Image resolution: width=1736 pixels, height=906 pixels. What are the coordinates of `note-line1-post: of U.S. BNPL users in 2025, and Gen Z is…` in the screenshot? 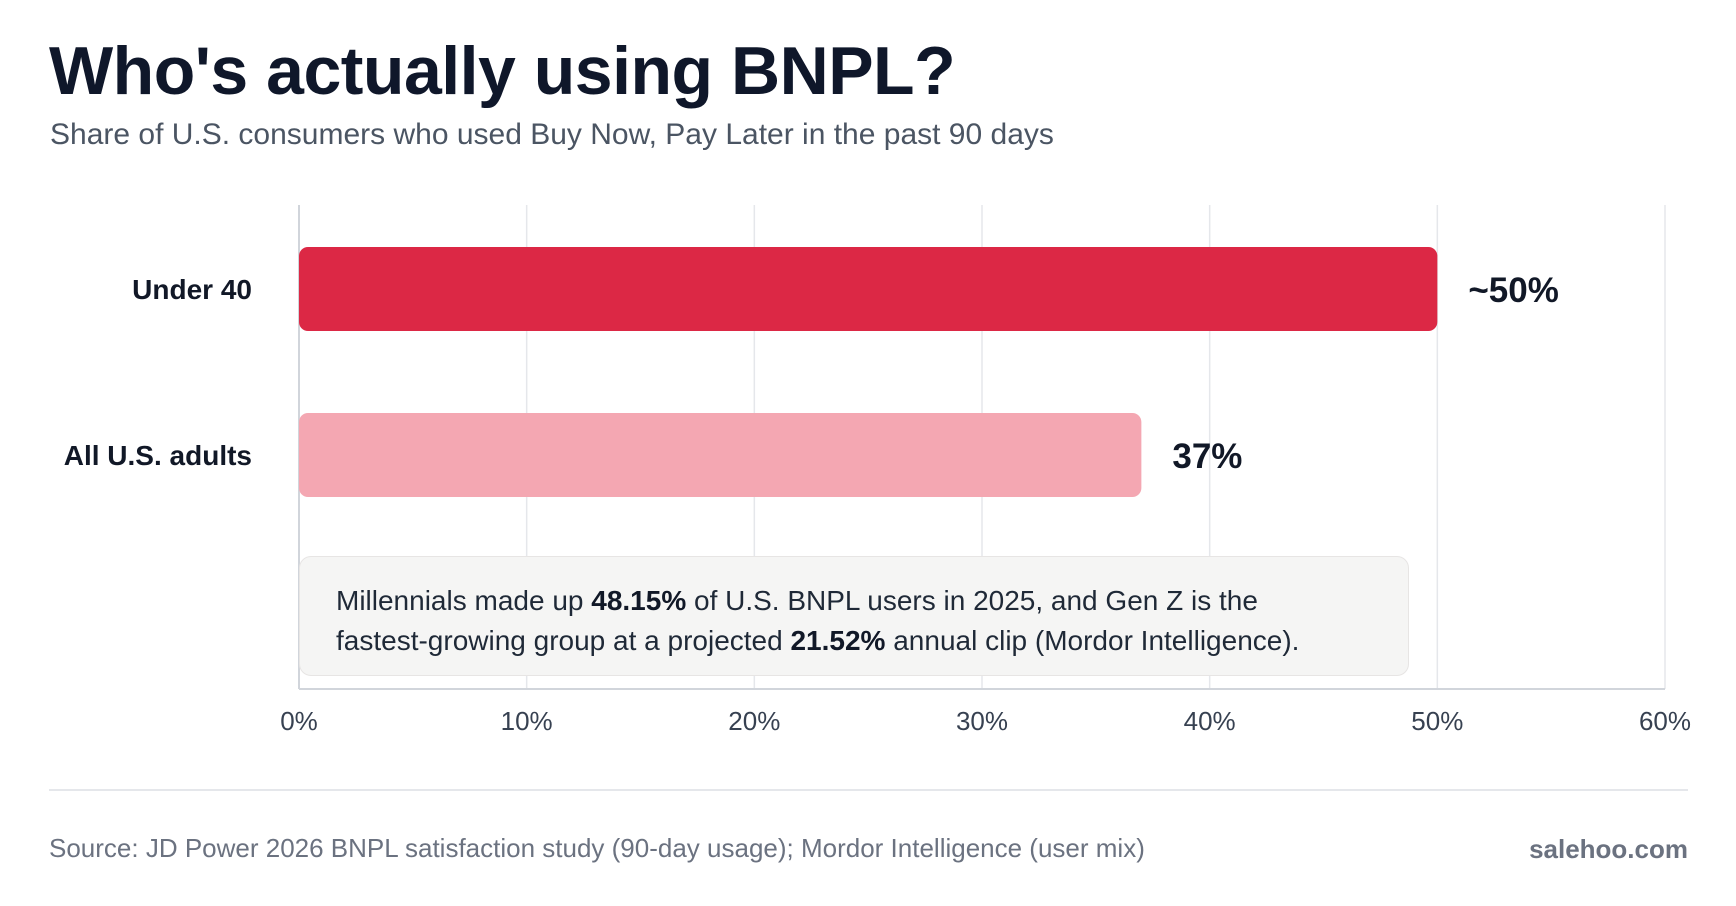 It's located at (972, 600).